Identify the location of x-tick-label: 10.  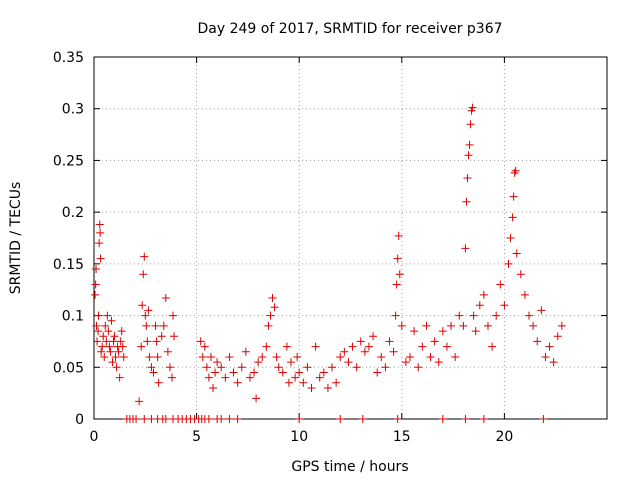
(299, 437).